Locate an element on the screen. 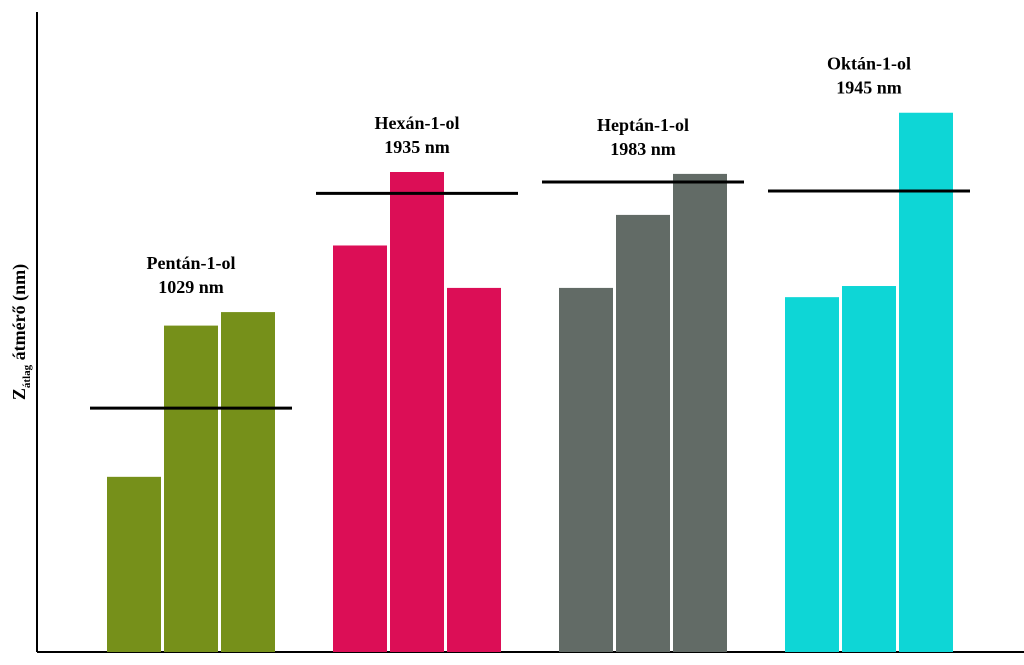  group-name-label-3: Heptán-1-ol is located at coordinates (643, 125).